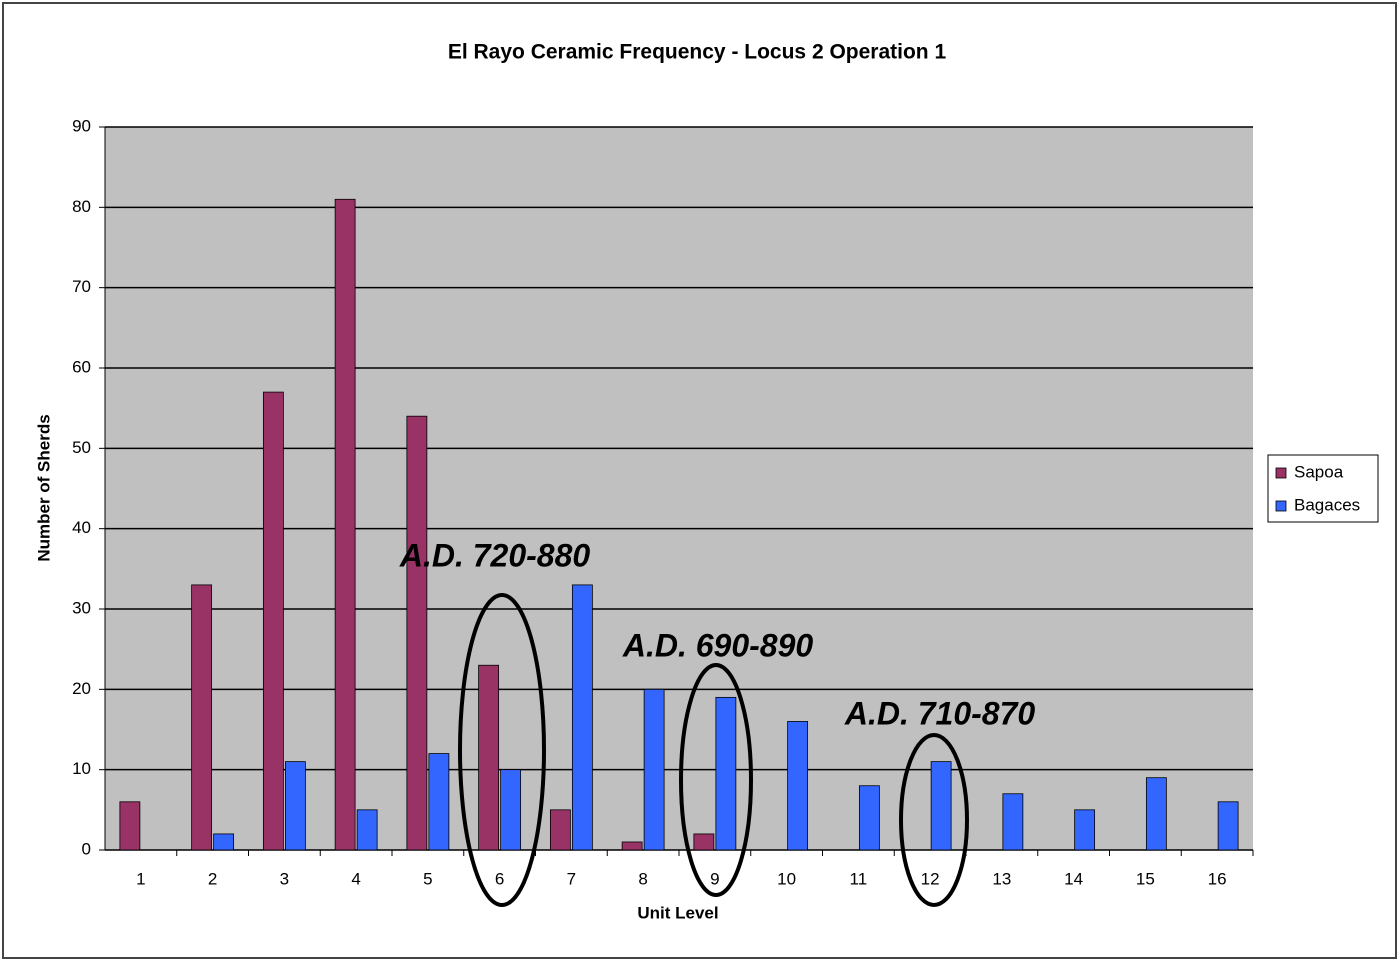 The image size is (1400, 963). I want to click on x-tick-label: 6, so click(499, 878).